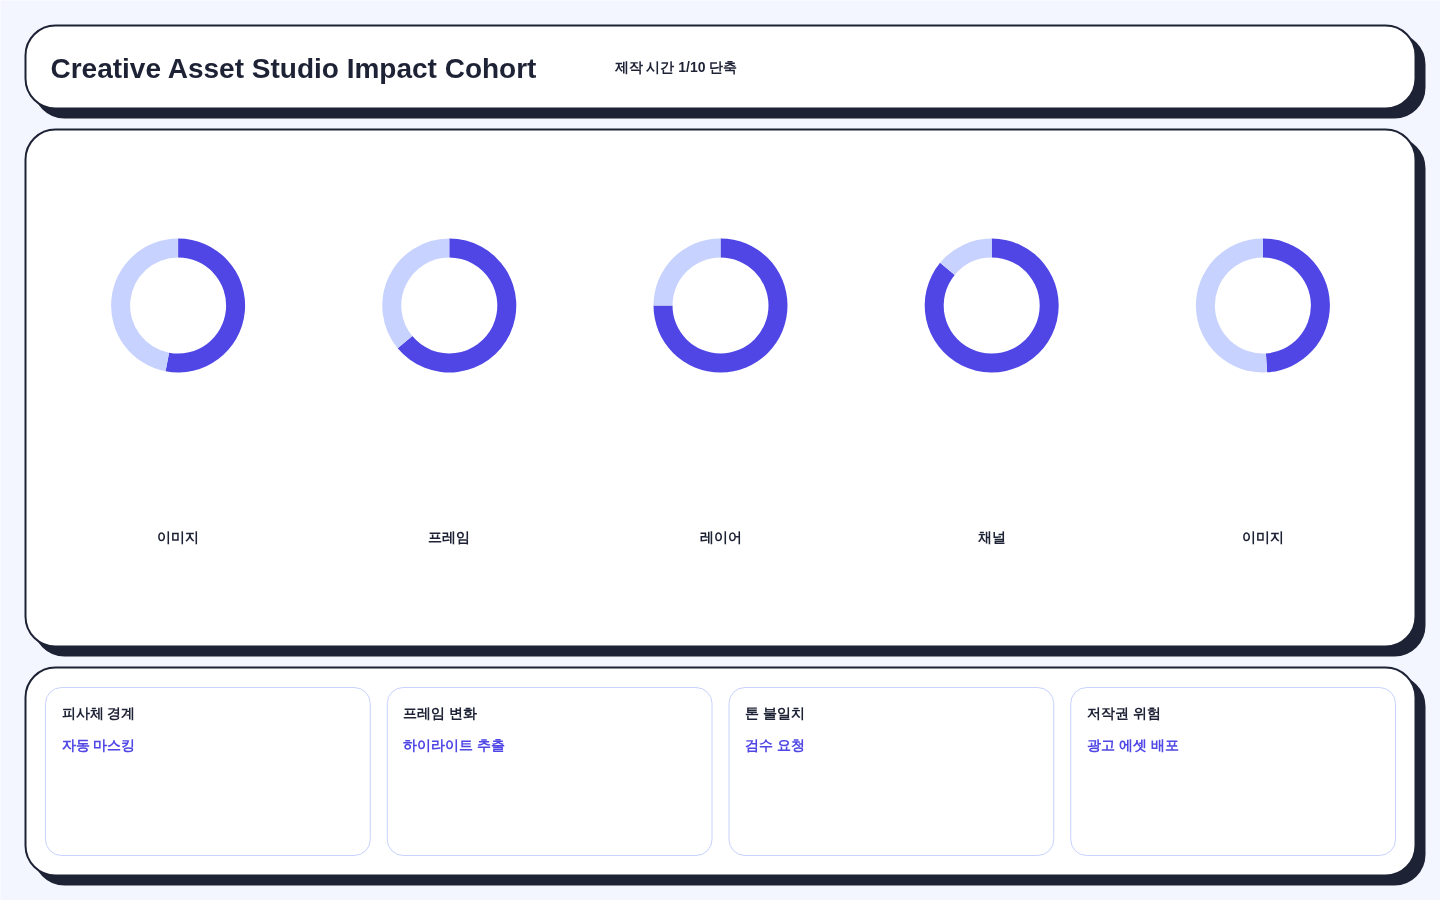  Describe the element at coordinates (98, 744) in the screenshot. I see `text: 자동 마스킹` at that location.